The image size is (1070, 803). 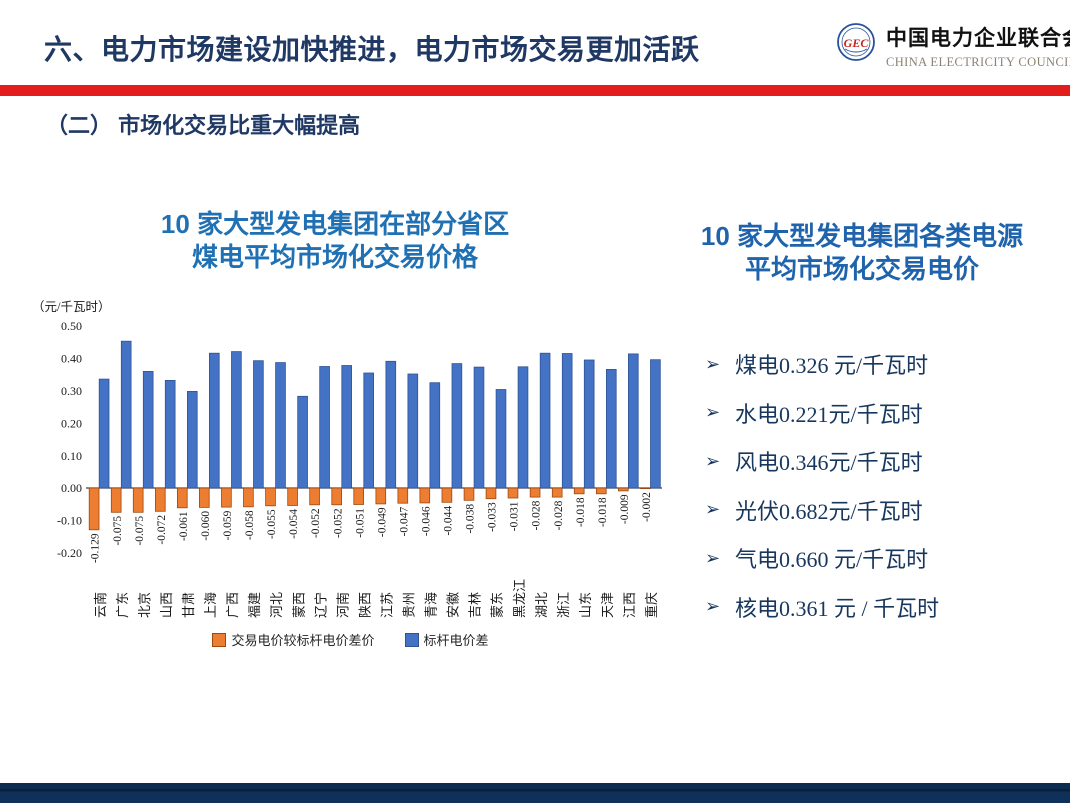 What do you see at coordinates (364, 605) in the screenshot?
I see `category-label: 陕西` at bounding box center [364, 605].